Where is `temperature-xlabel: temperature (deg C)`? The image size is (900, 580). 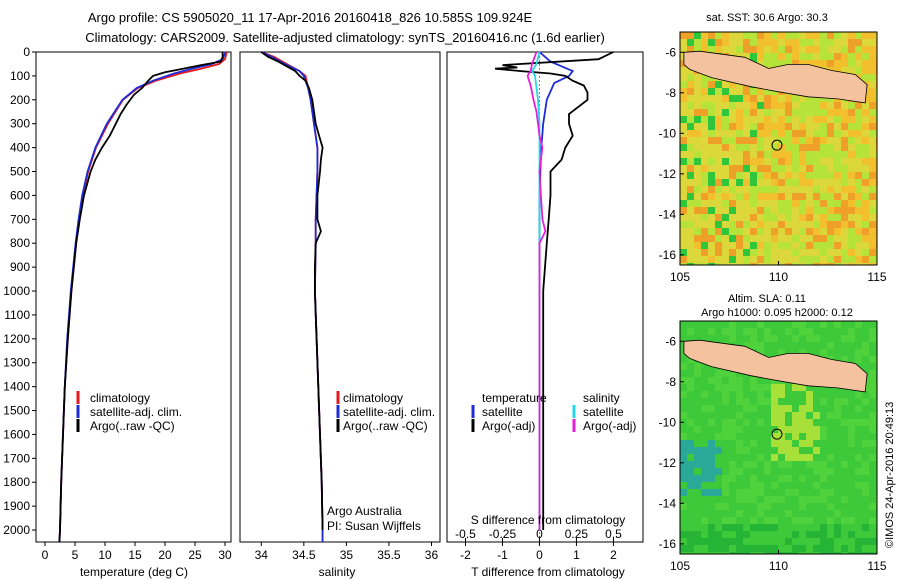 temperature-xlabel: temperature (deg C) is located at coordinates (134, 572).